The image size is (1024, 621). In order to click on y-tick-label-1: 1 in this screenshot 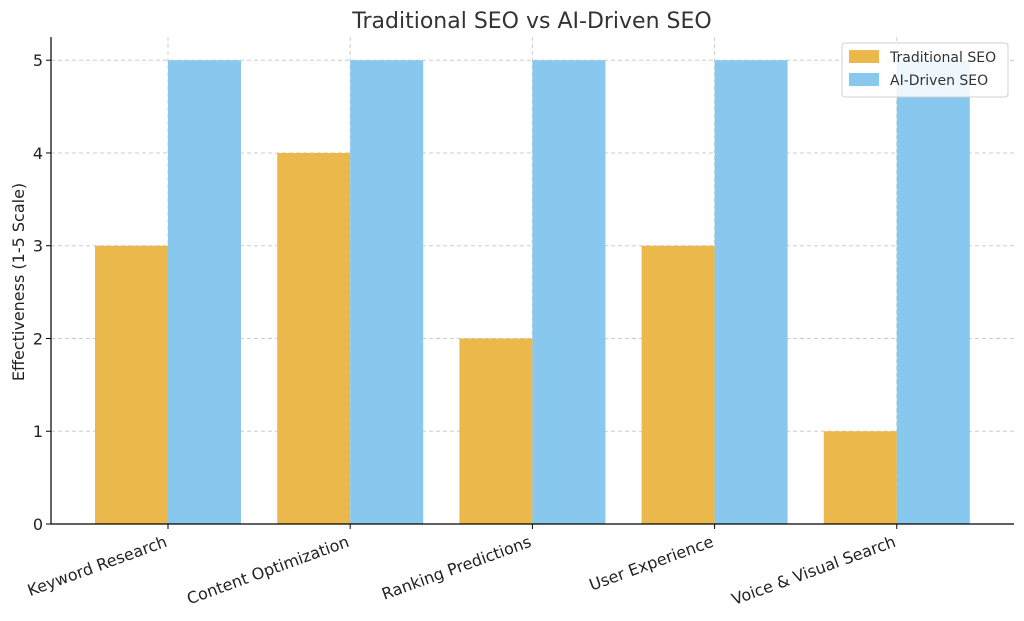, I will do `click(38, 431)`.